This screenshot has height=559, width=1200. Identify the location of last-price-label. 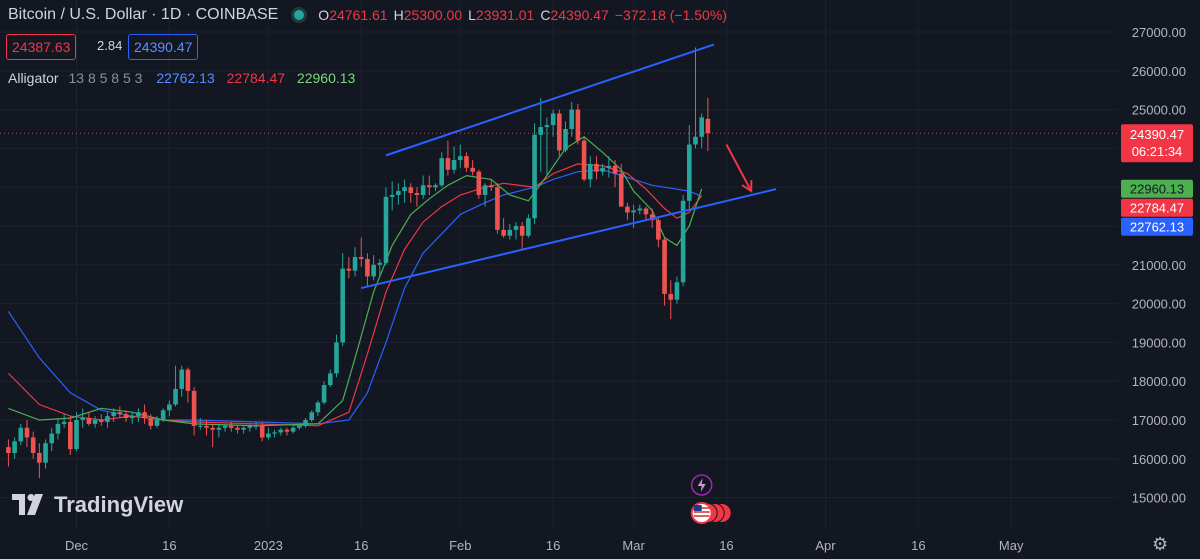
(1157, 143).